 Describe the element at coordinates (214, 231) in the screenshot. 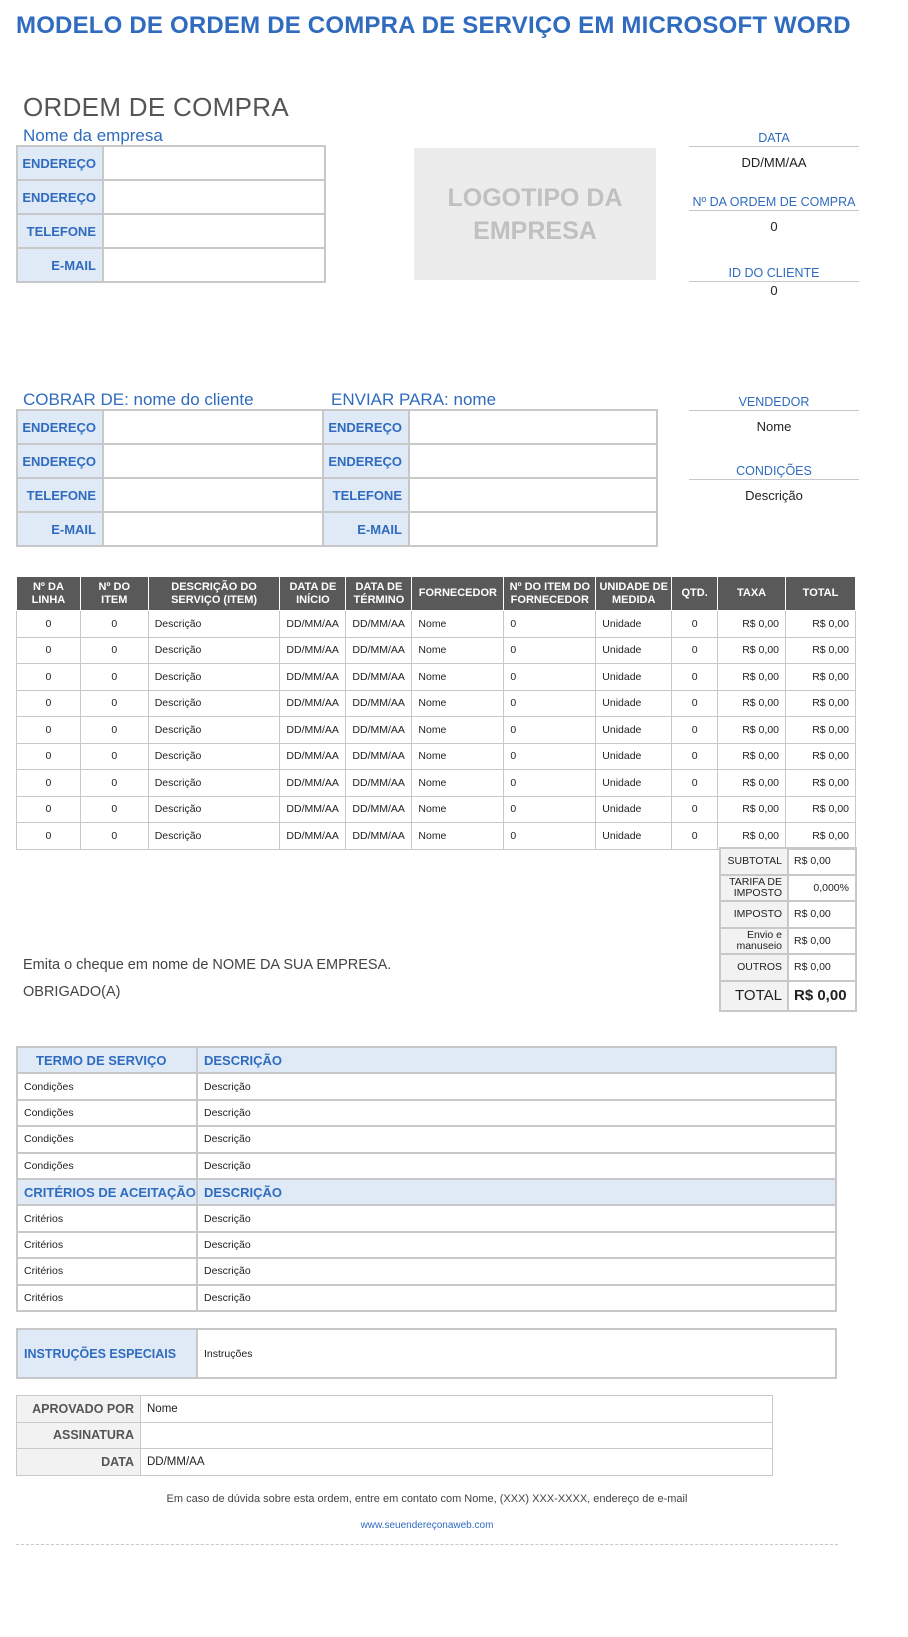

I see `company-phone-value` at that location.